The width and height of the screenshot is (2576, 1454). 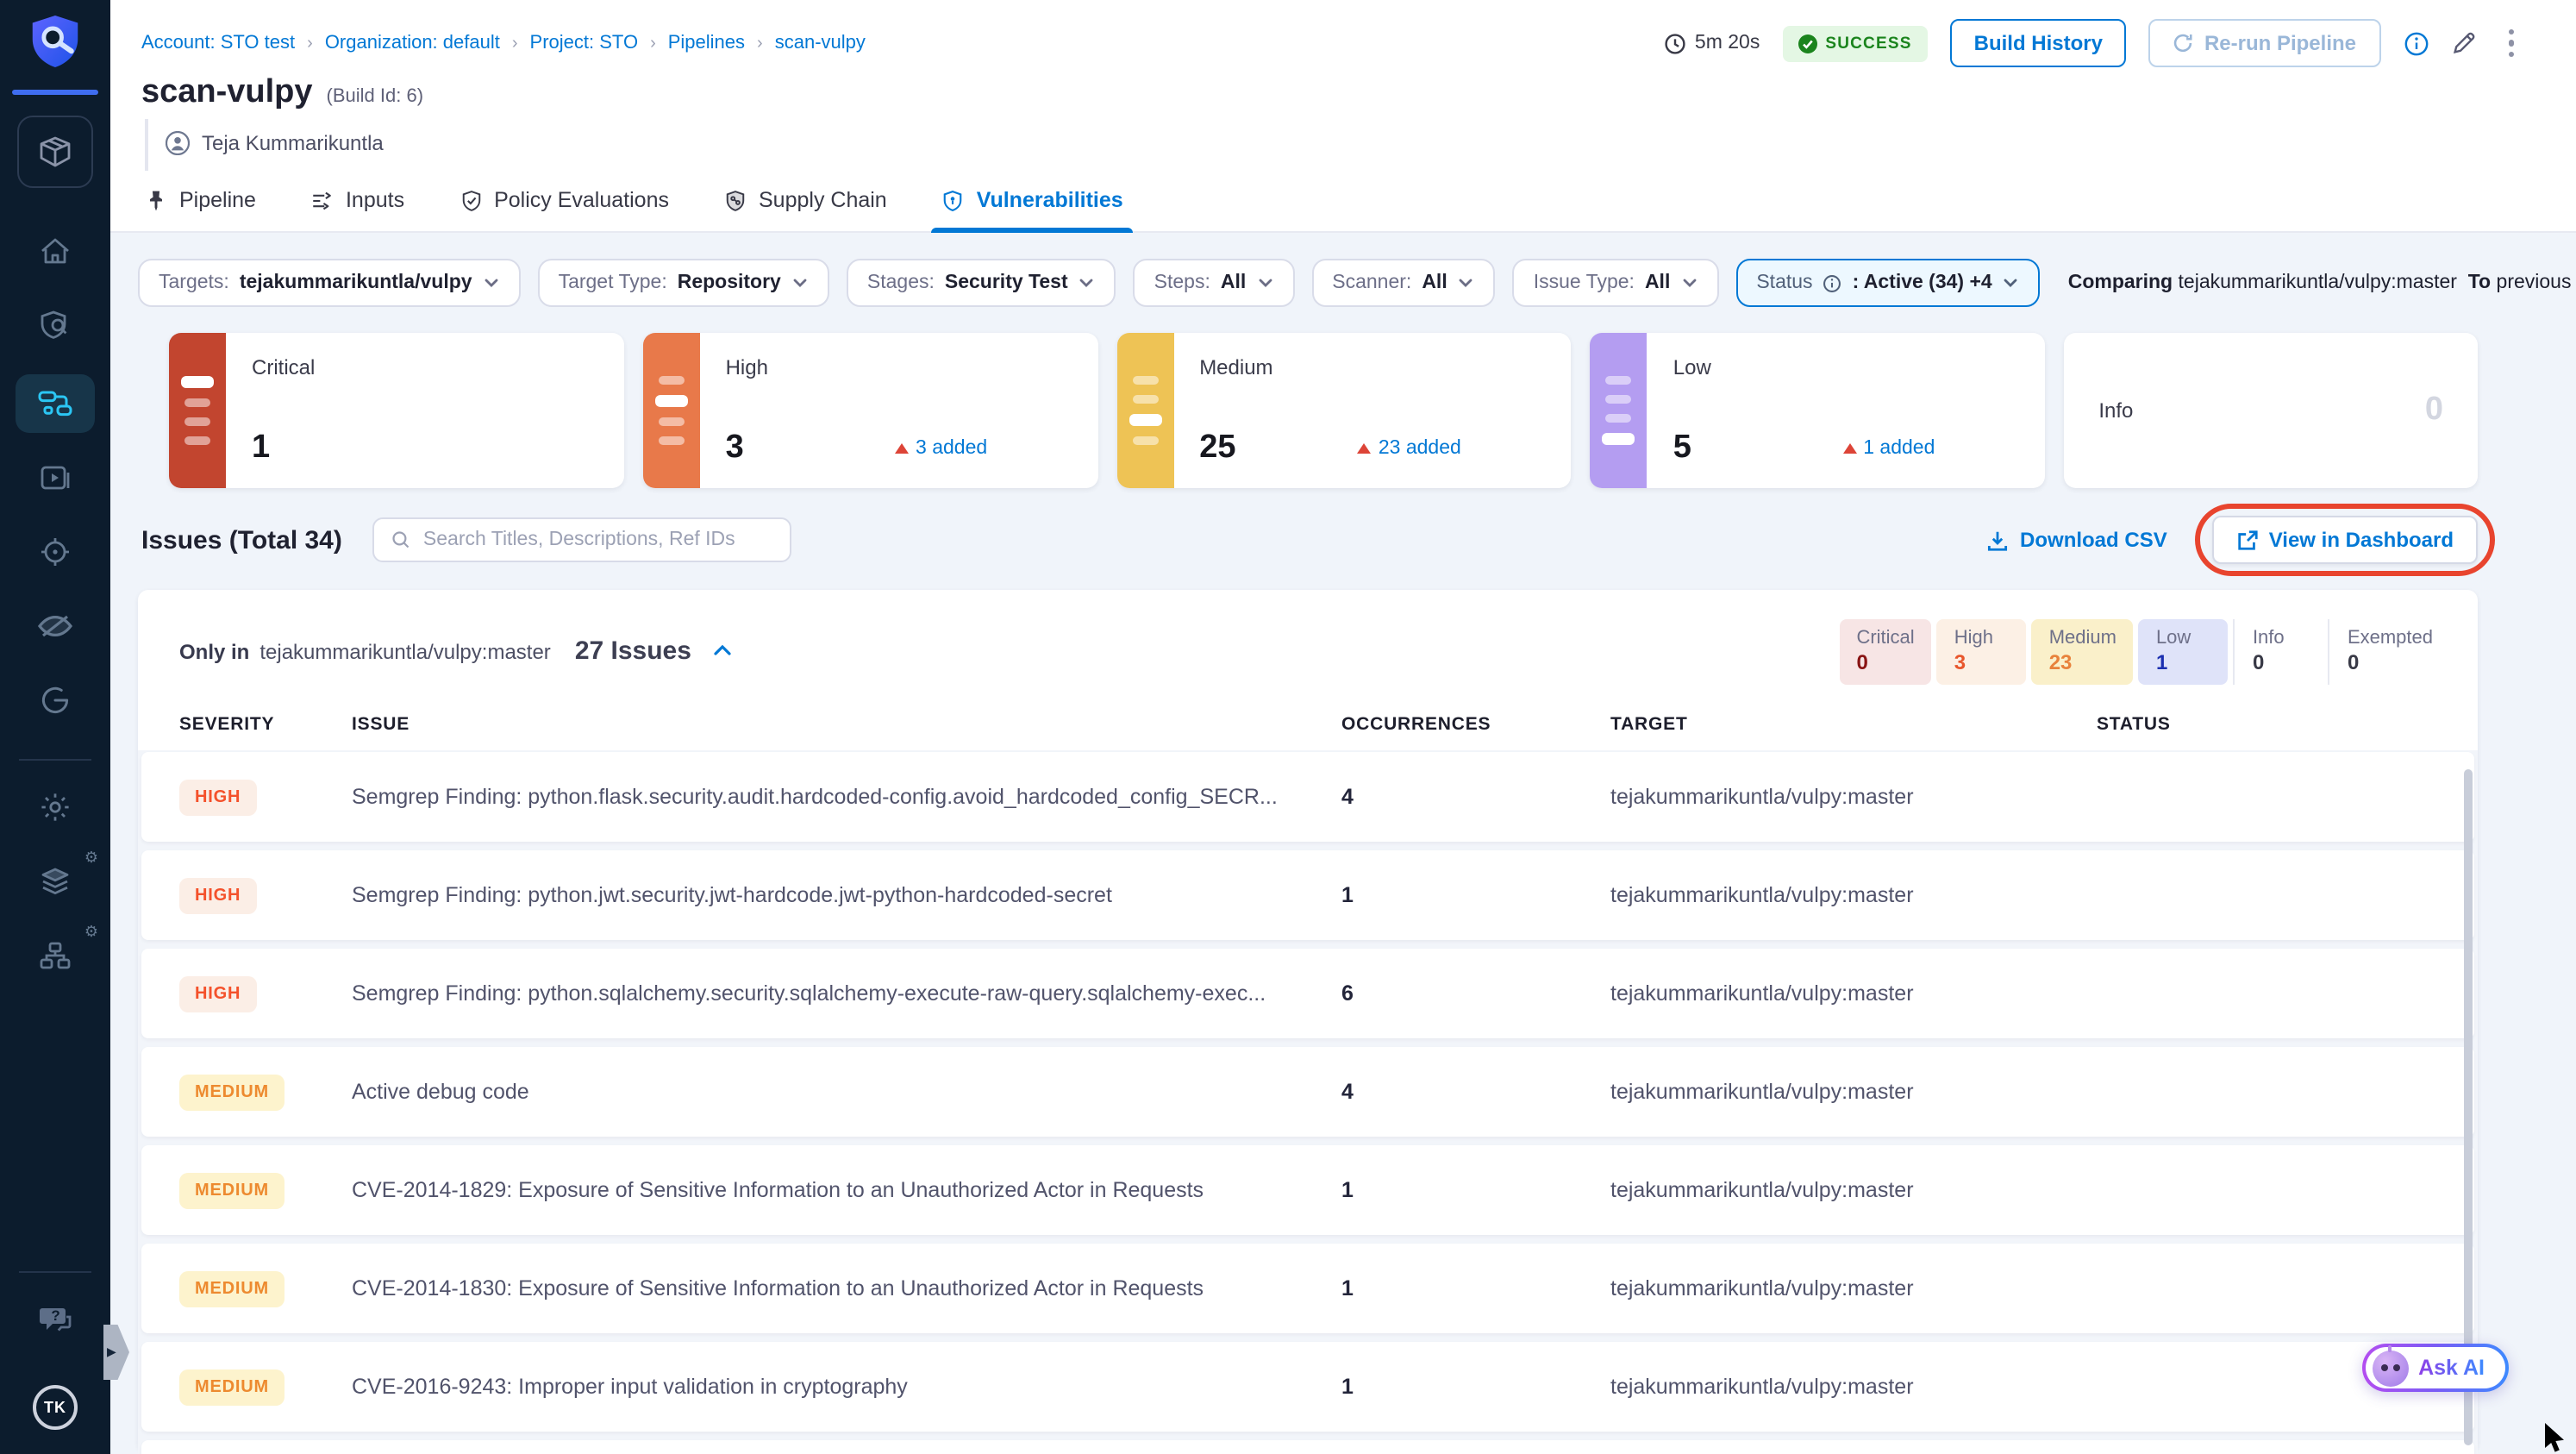 I want to click on filter-issue-type: Issue Type: All, so click(x=1615, y=283).